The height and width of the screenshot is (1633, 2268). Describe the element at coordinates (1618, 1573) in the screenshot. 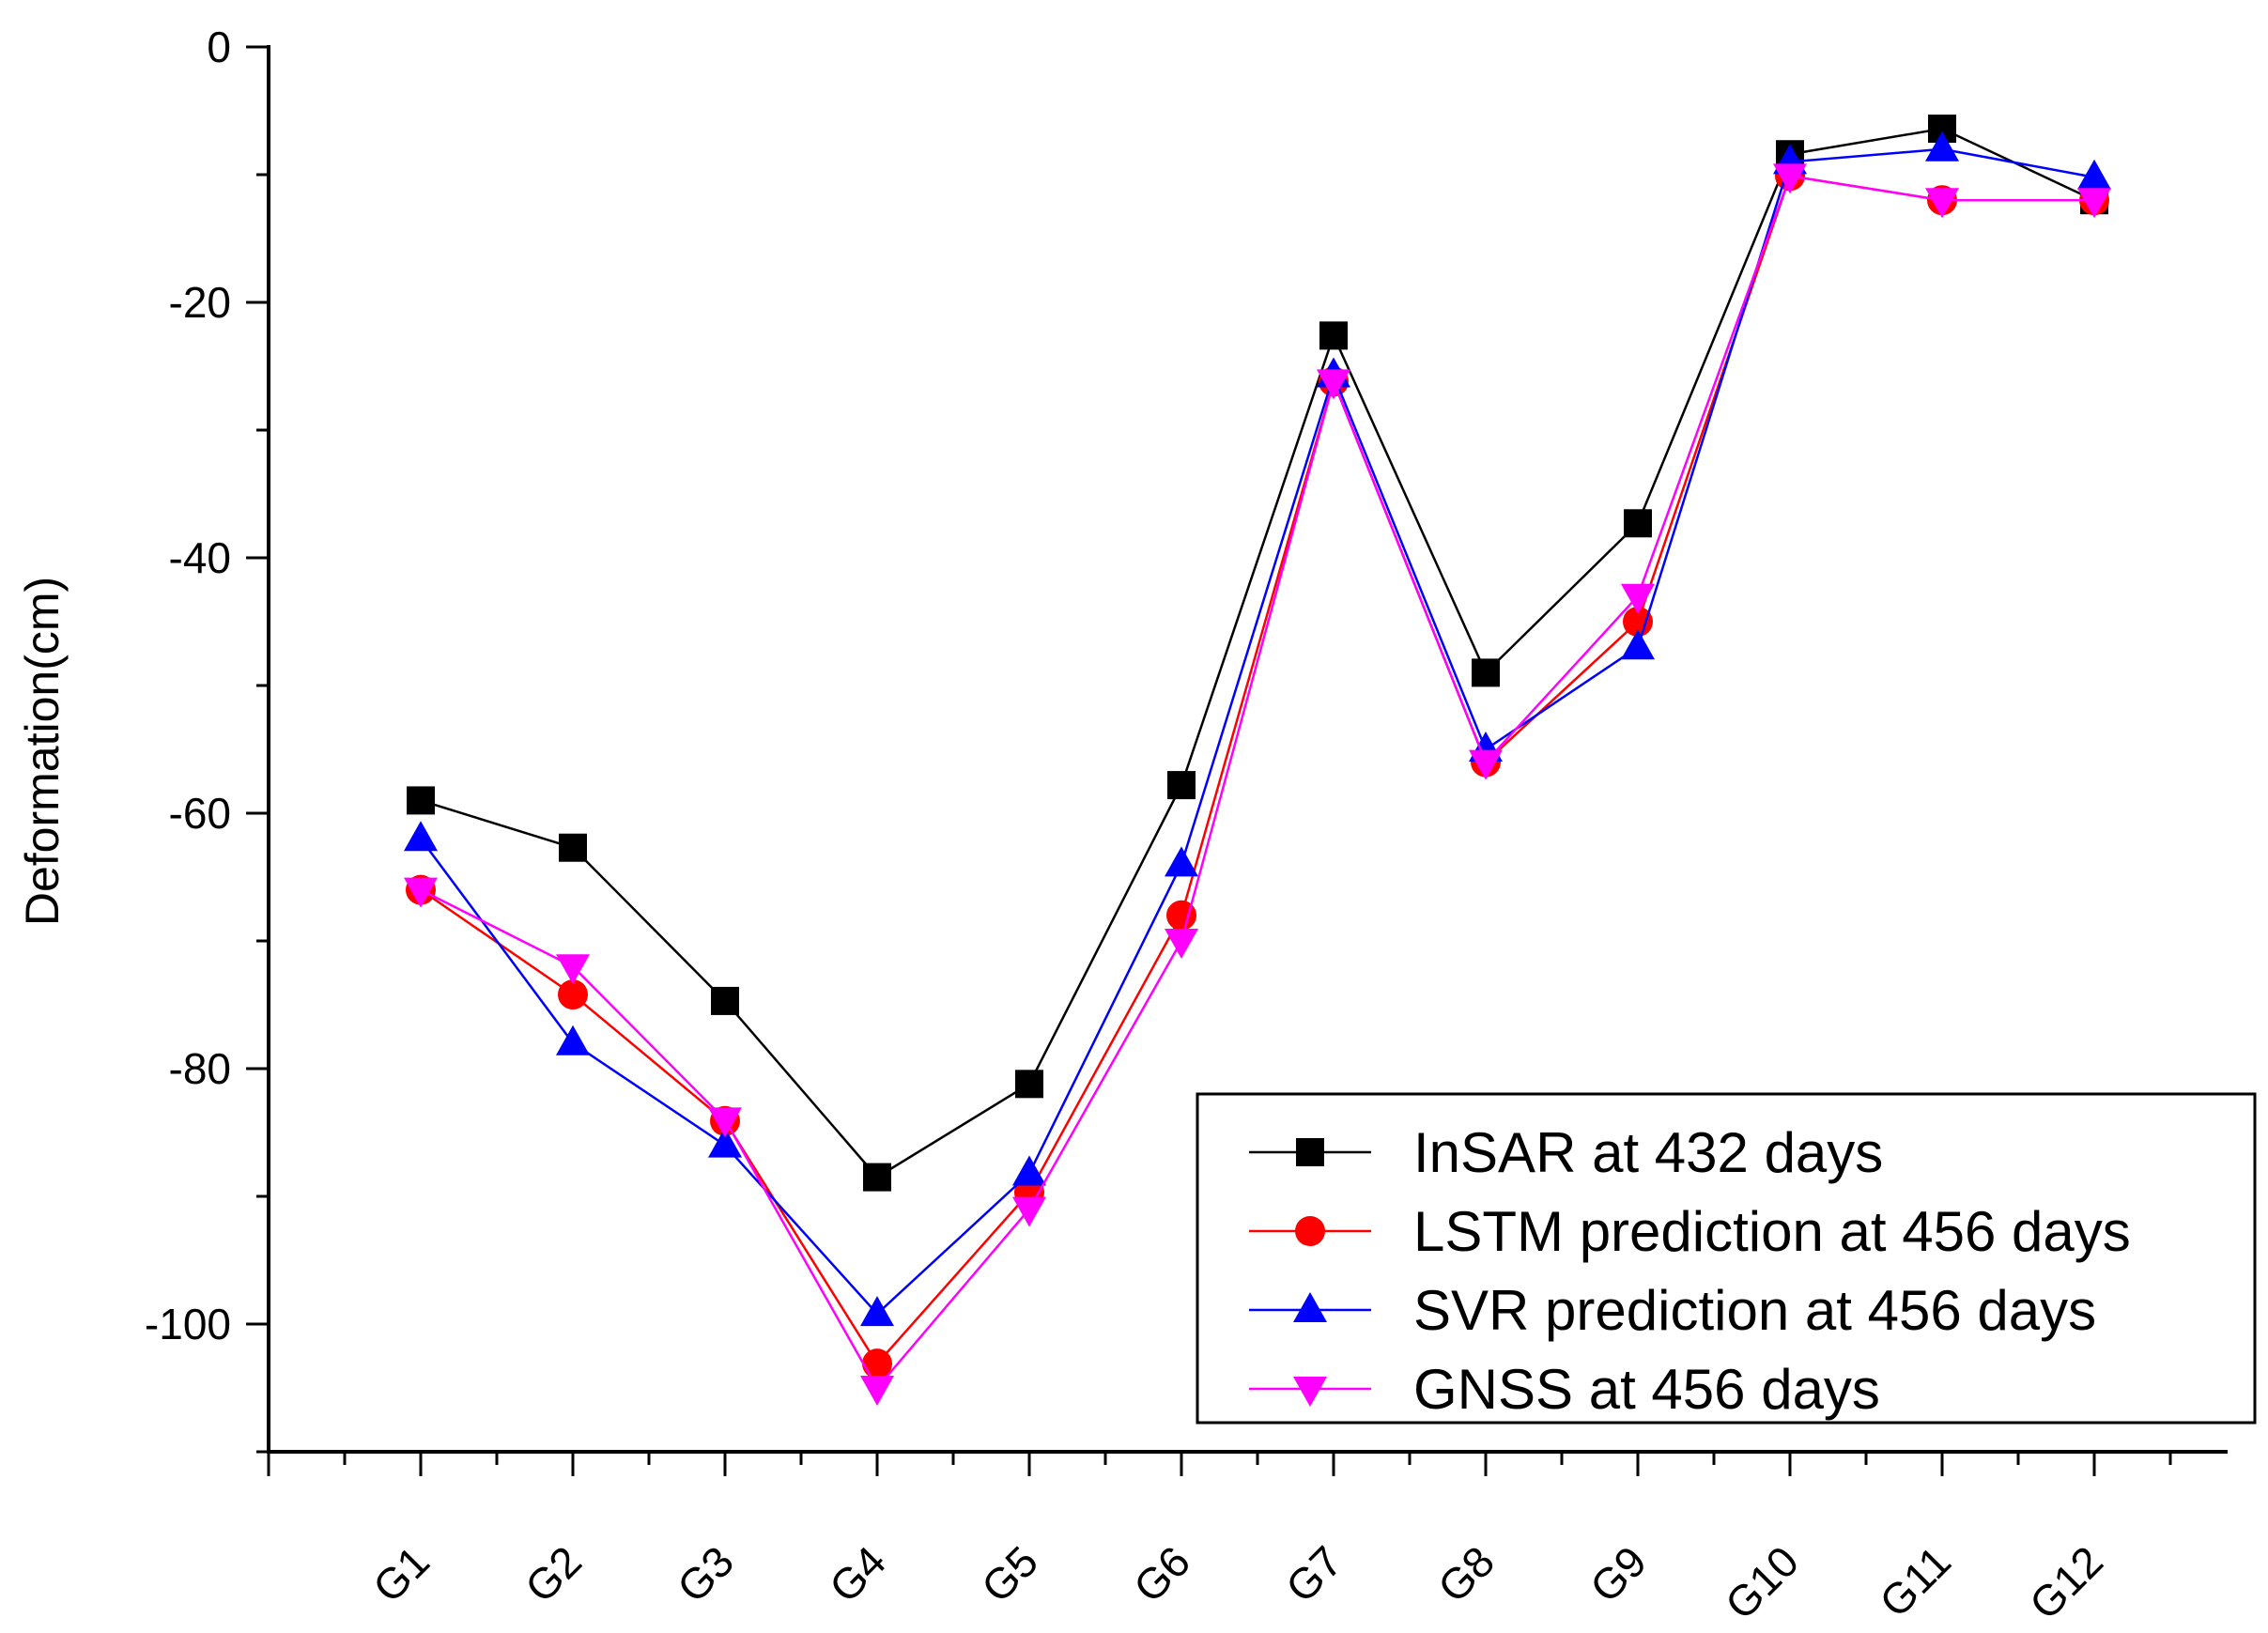

I see `x-tick-label: G9` at that location.